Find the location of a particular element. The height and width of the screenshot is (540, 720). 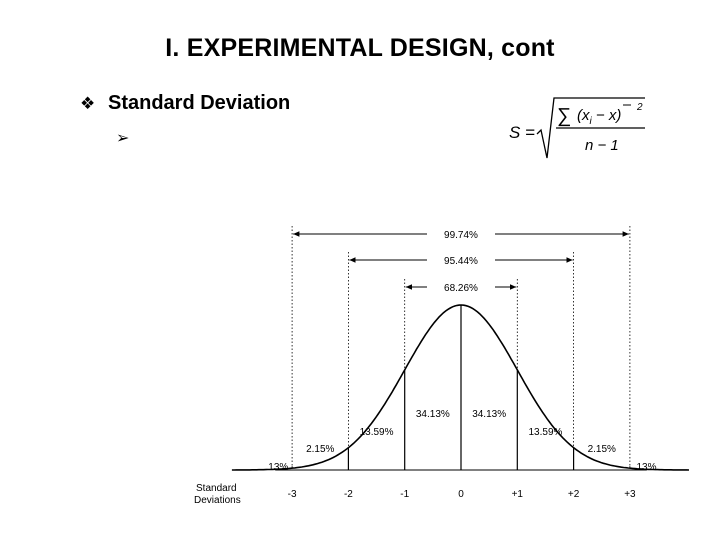

x-tick-label: +3 is located at coordinates (630, 494).